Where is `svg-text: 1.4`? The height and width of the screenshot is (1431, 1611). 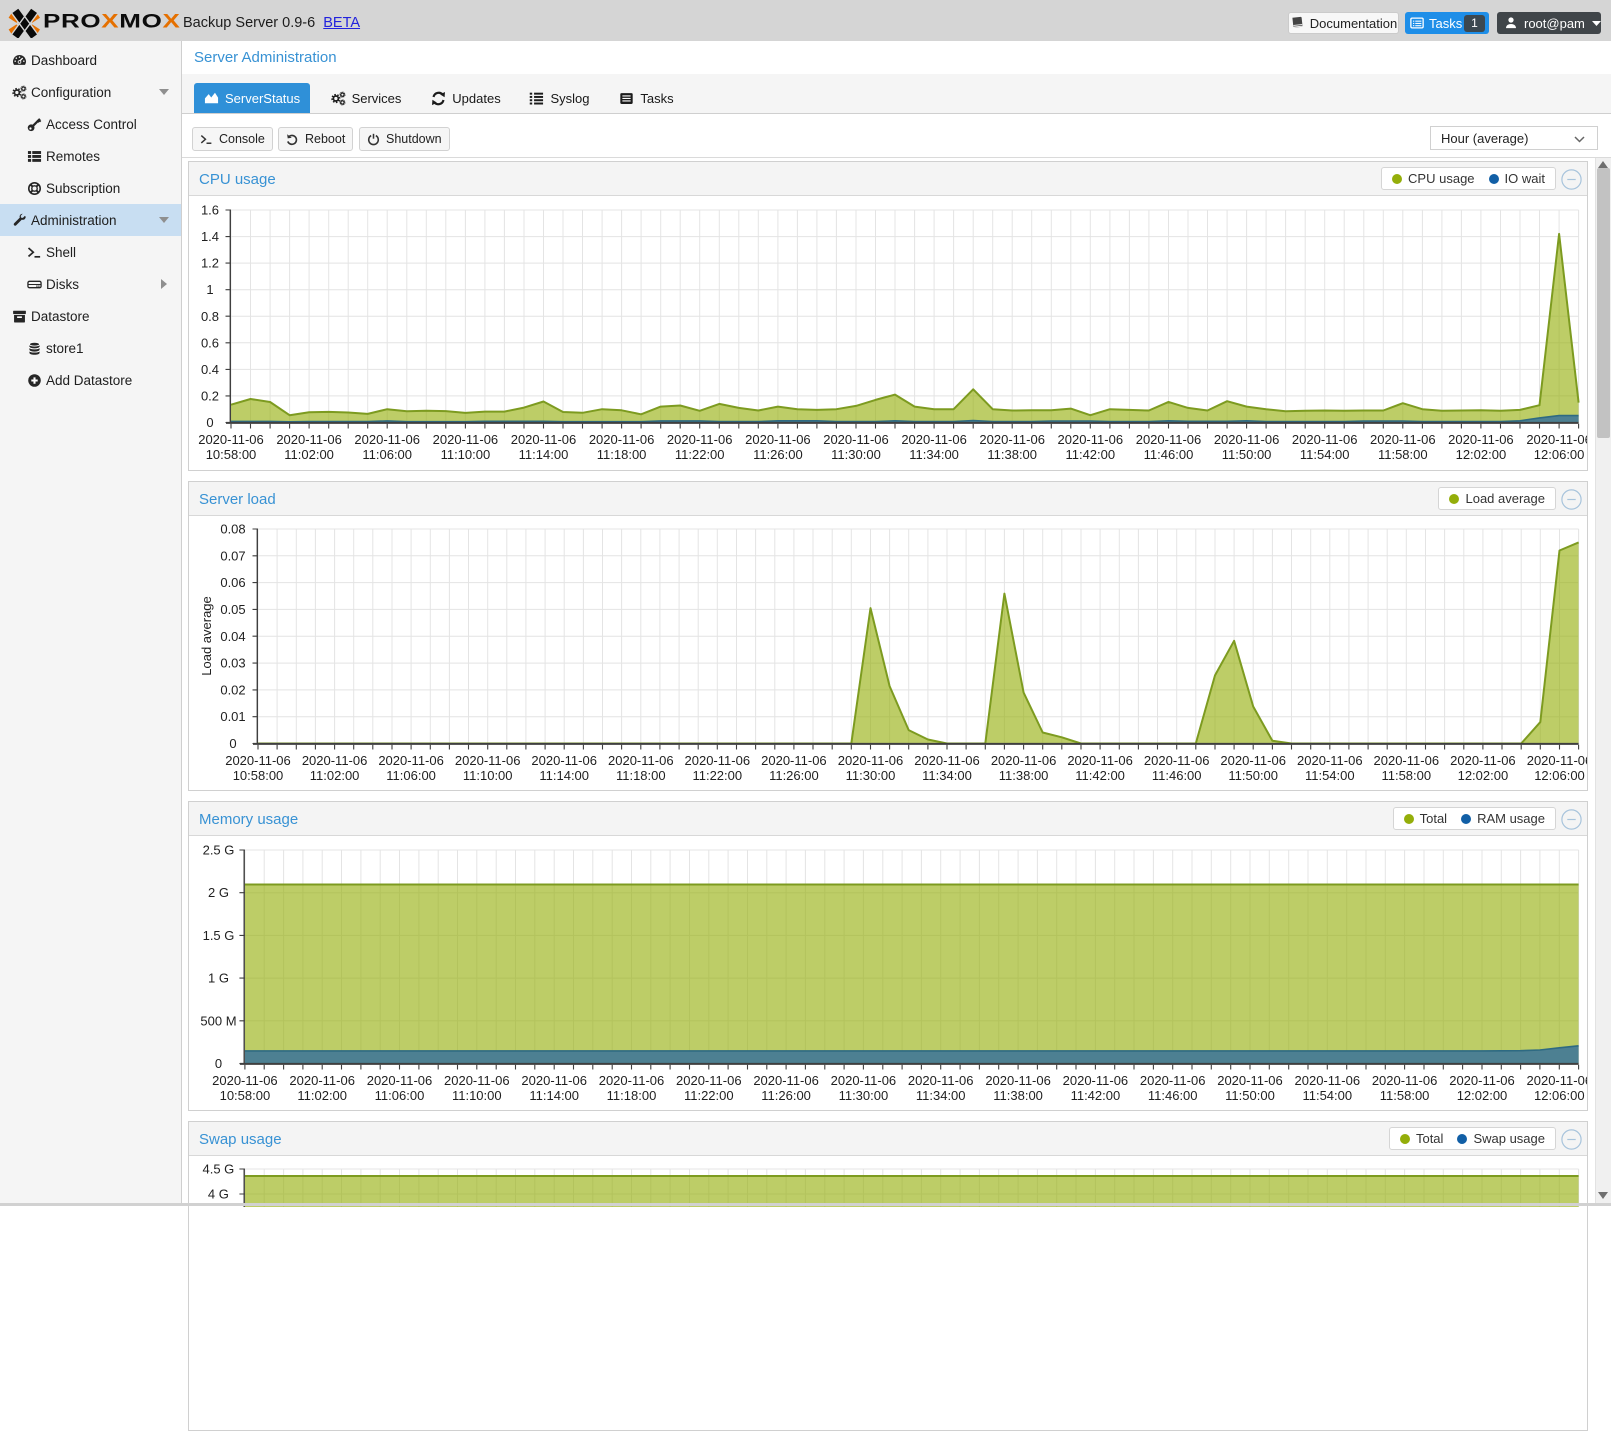
svg-text: 1.4 is located at coordinates (210, 236).